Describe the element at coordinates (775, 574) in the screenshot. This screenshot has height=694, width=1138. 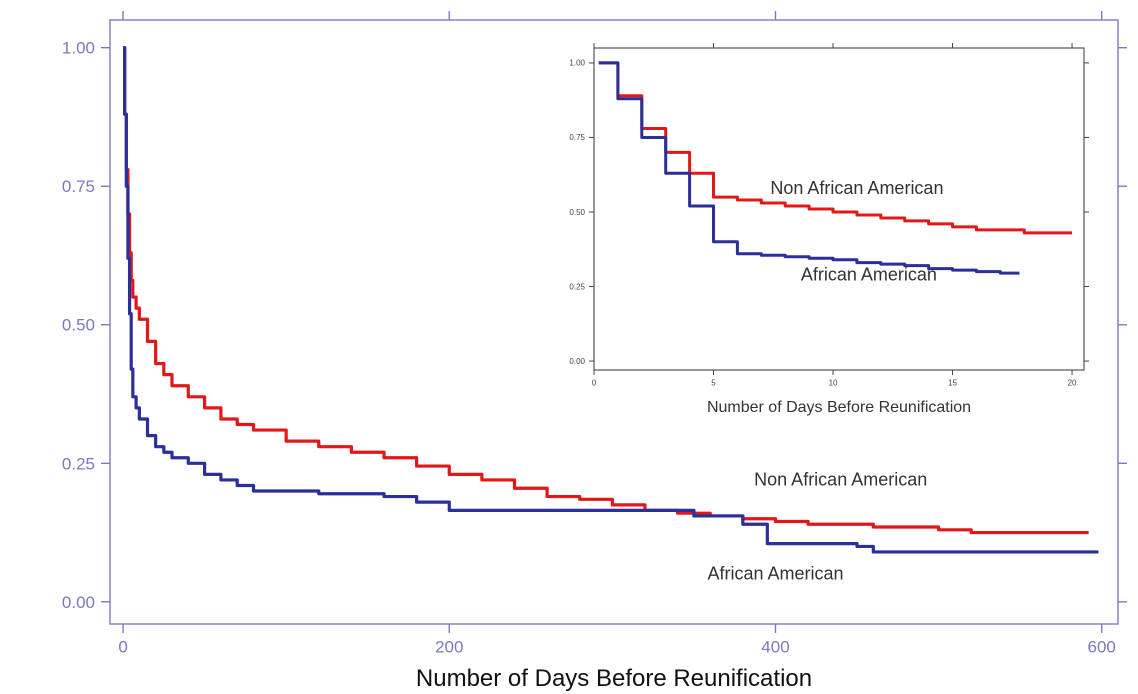
I see `main-series-label: African American` at that location.